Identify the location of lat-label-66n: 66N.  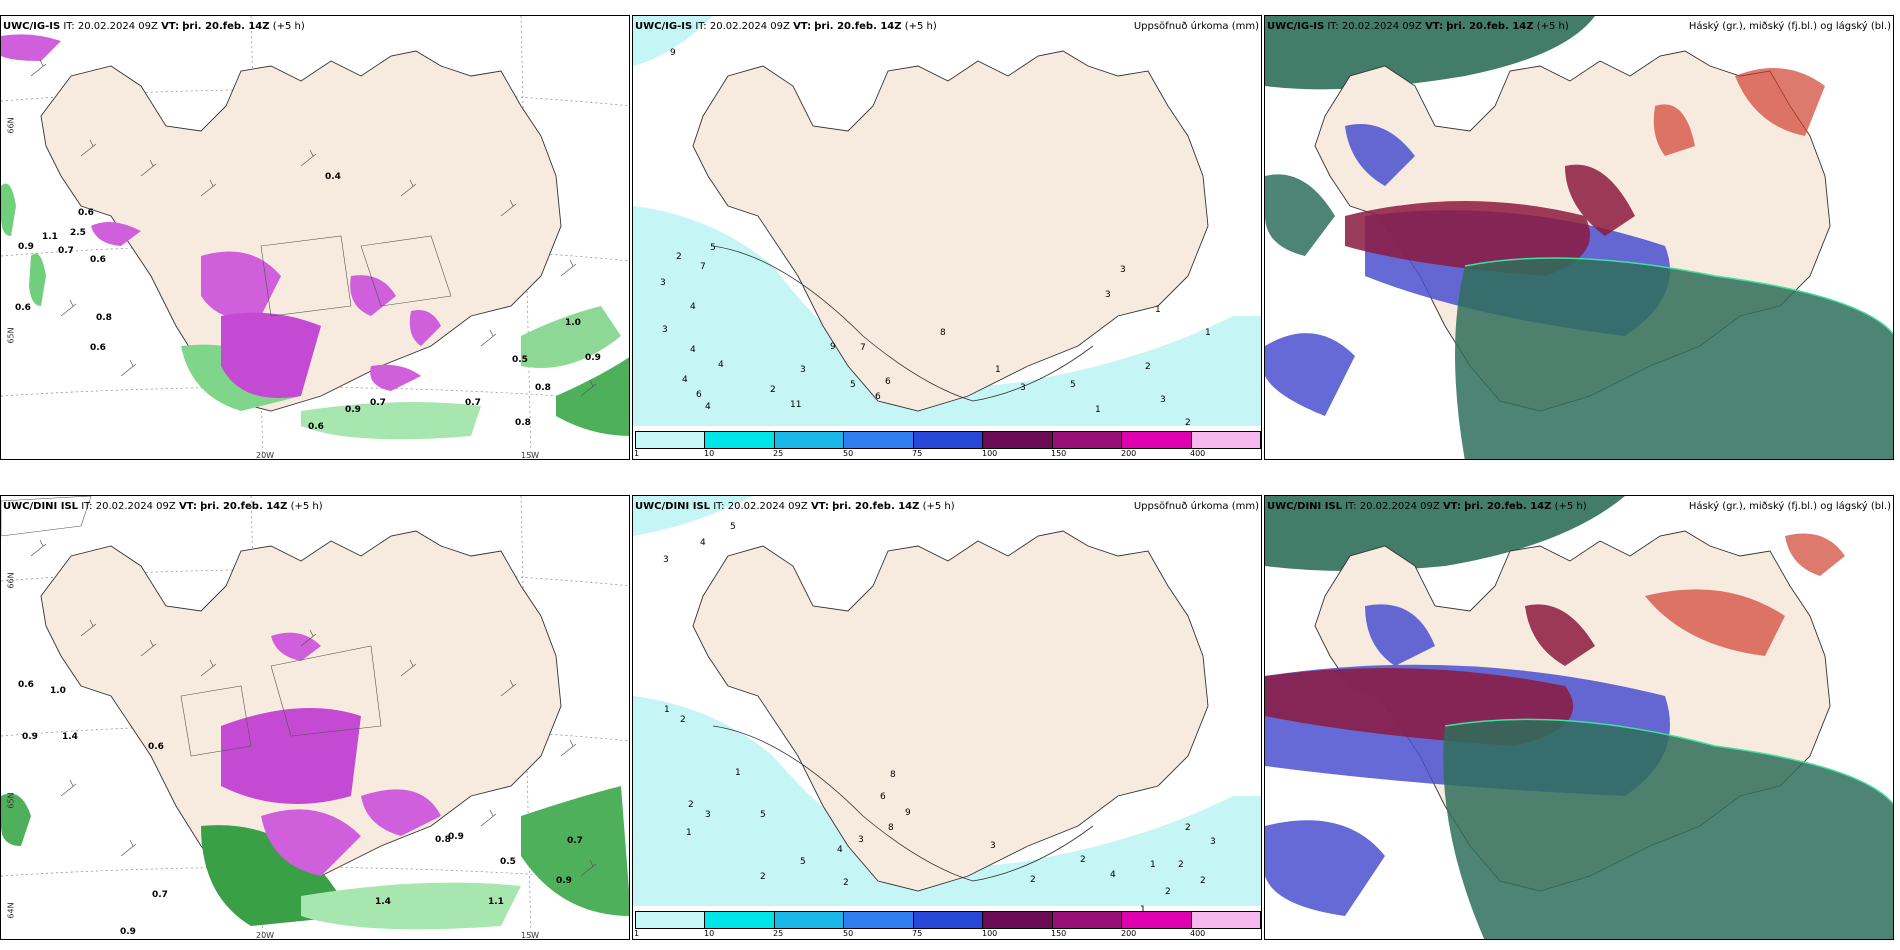
(11, 125).